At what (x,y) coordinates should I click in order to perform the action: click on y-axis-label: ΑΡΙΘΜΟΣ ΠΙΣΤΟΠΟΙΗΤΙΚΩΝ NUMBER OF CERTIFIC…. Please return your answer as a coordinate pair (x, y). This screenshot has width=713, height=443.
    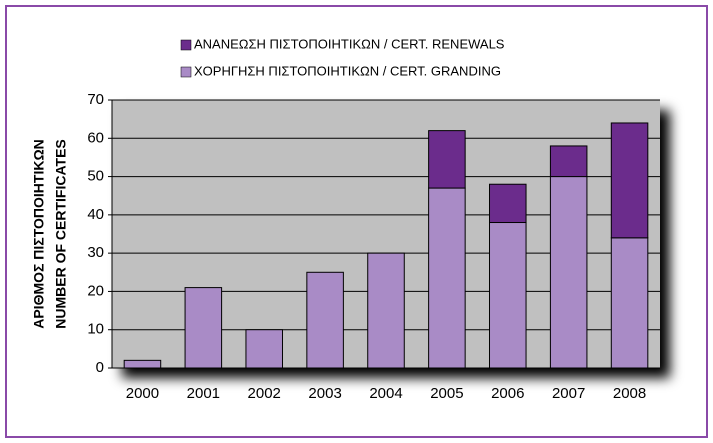
    Looking at the image, I should click on (50, 234).